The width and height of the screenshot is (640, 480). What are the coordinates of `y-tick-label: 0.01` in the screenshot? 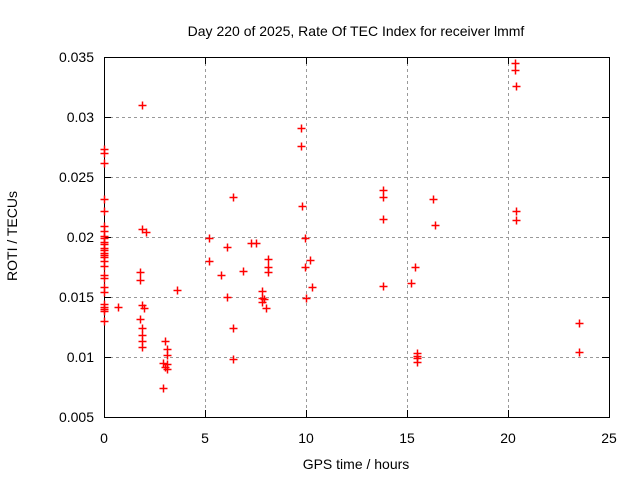 It's located at (80, 357).